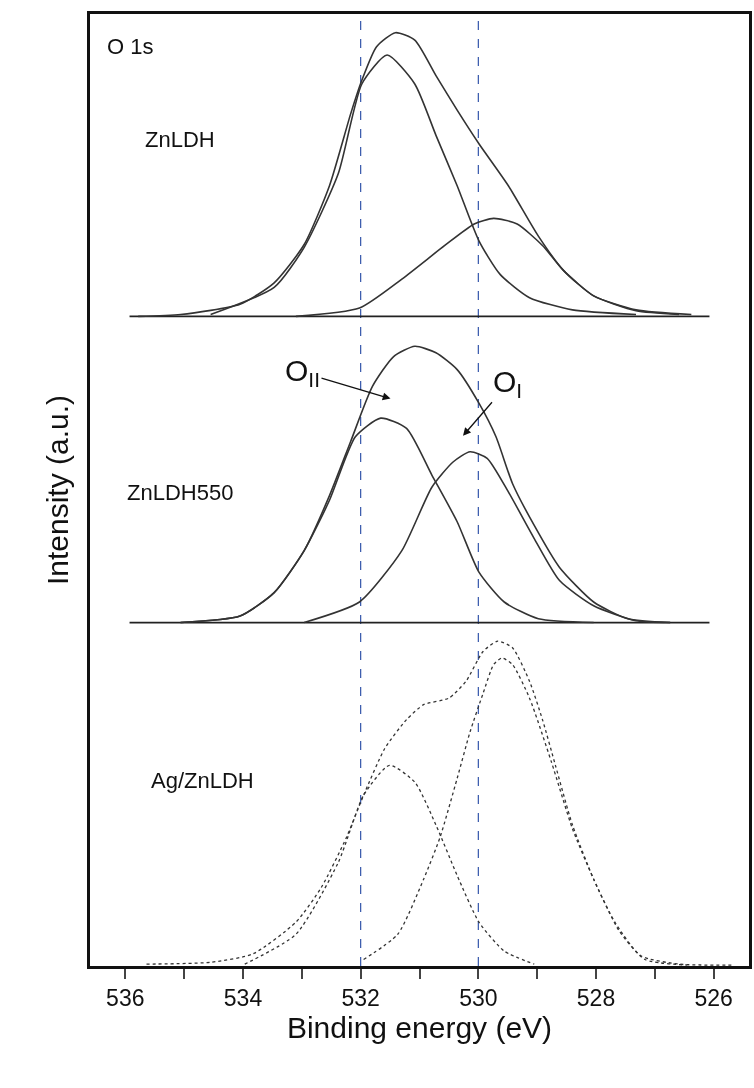 This screenshot has width=754, height=1088. What do you see at coordinates (596, 998) in the screenshot?
I see `x-tick-label: 528` at bounding box center [596, 998].